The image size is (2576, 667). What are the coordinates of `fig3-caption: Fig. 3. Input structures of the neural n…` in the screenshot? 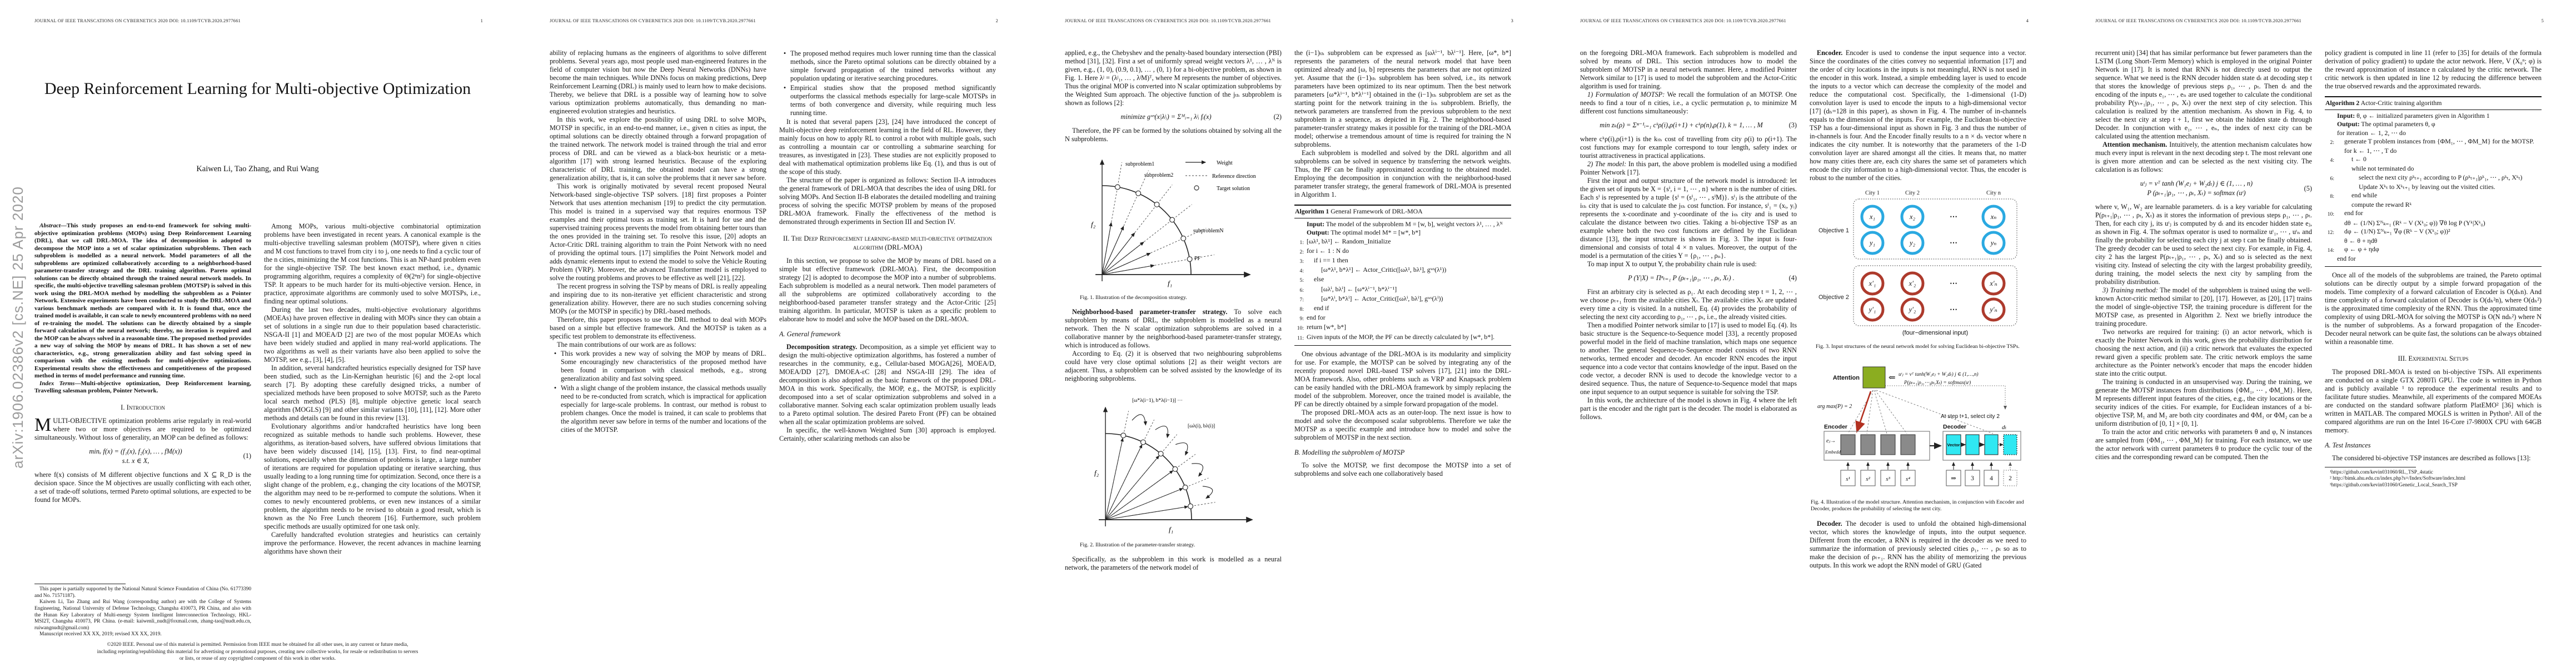 It's located at (1918, 347).